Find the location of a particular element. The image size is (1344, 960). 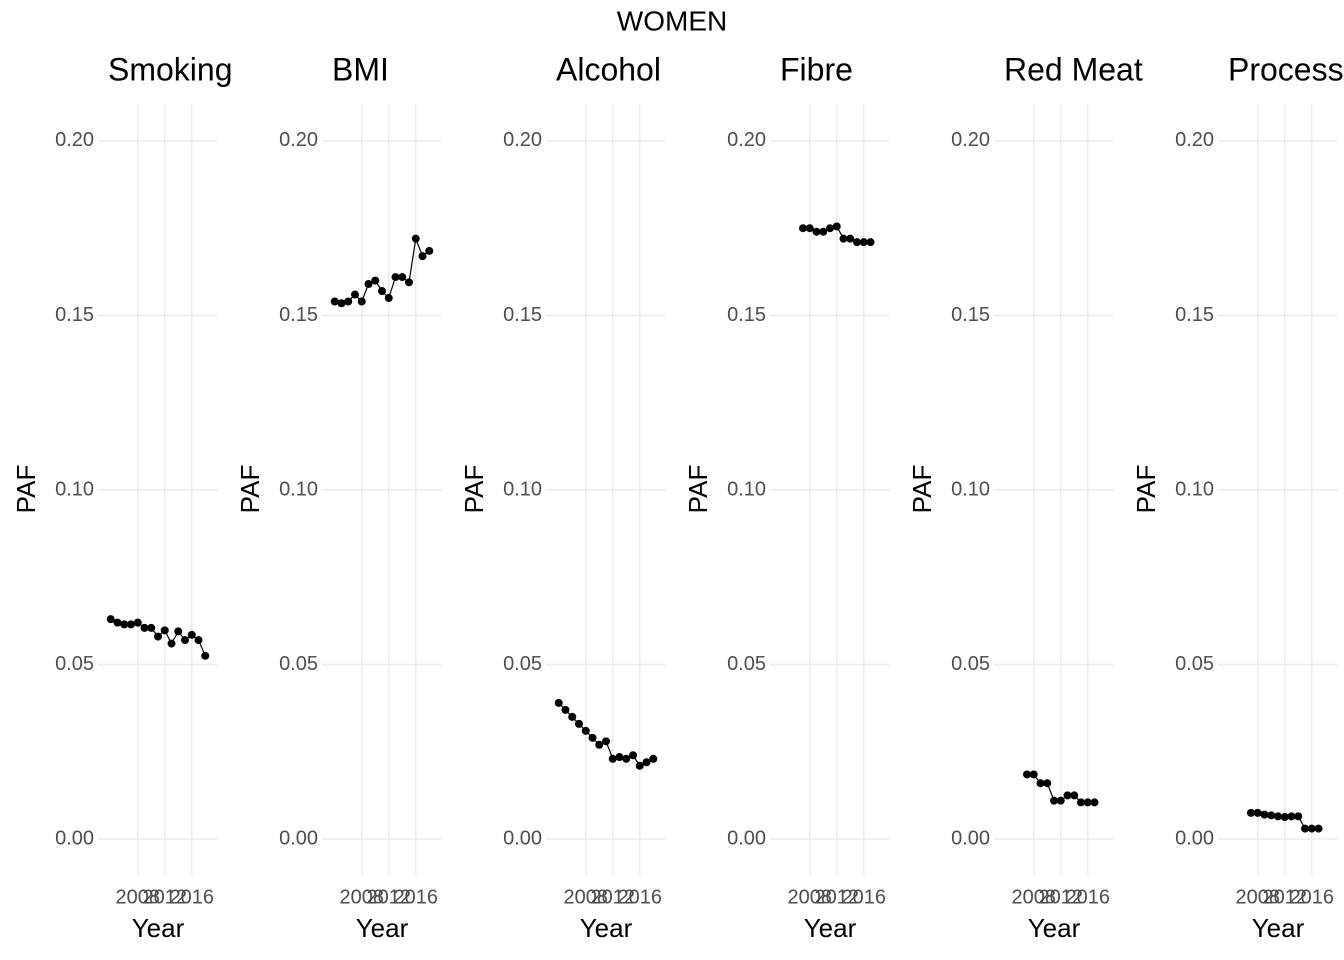

panel-title: Fibre is located at coordinates (816, 69).